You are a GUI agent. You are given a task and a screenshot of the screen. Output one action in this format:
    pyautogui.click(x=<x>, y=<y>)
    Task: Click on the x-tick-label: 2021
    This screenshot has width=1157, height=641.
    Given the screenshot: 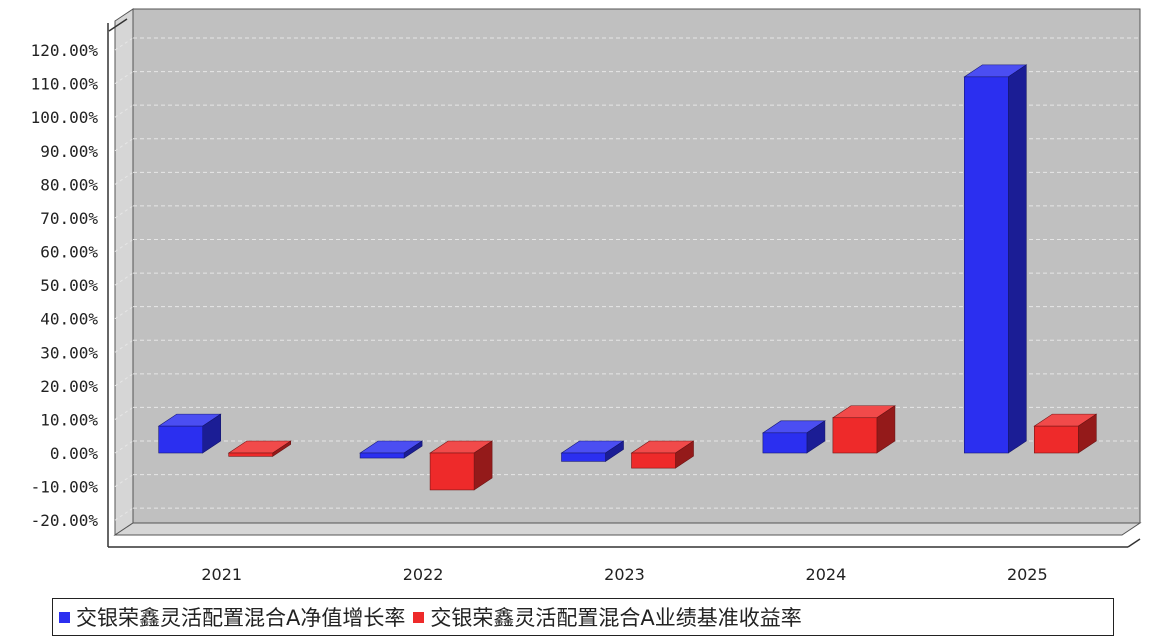 What is the action you would take?
    pyautogui.click(x=221, y=574)
    